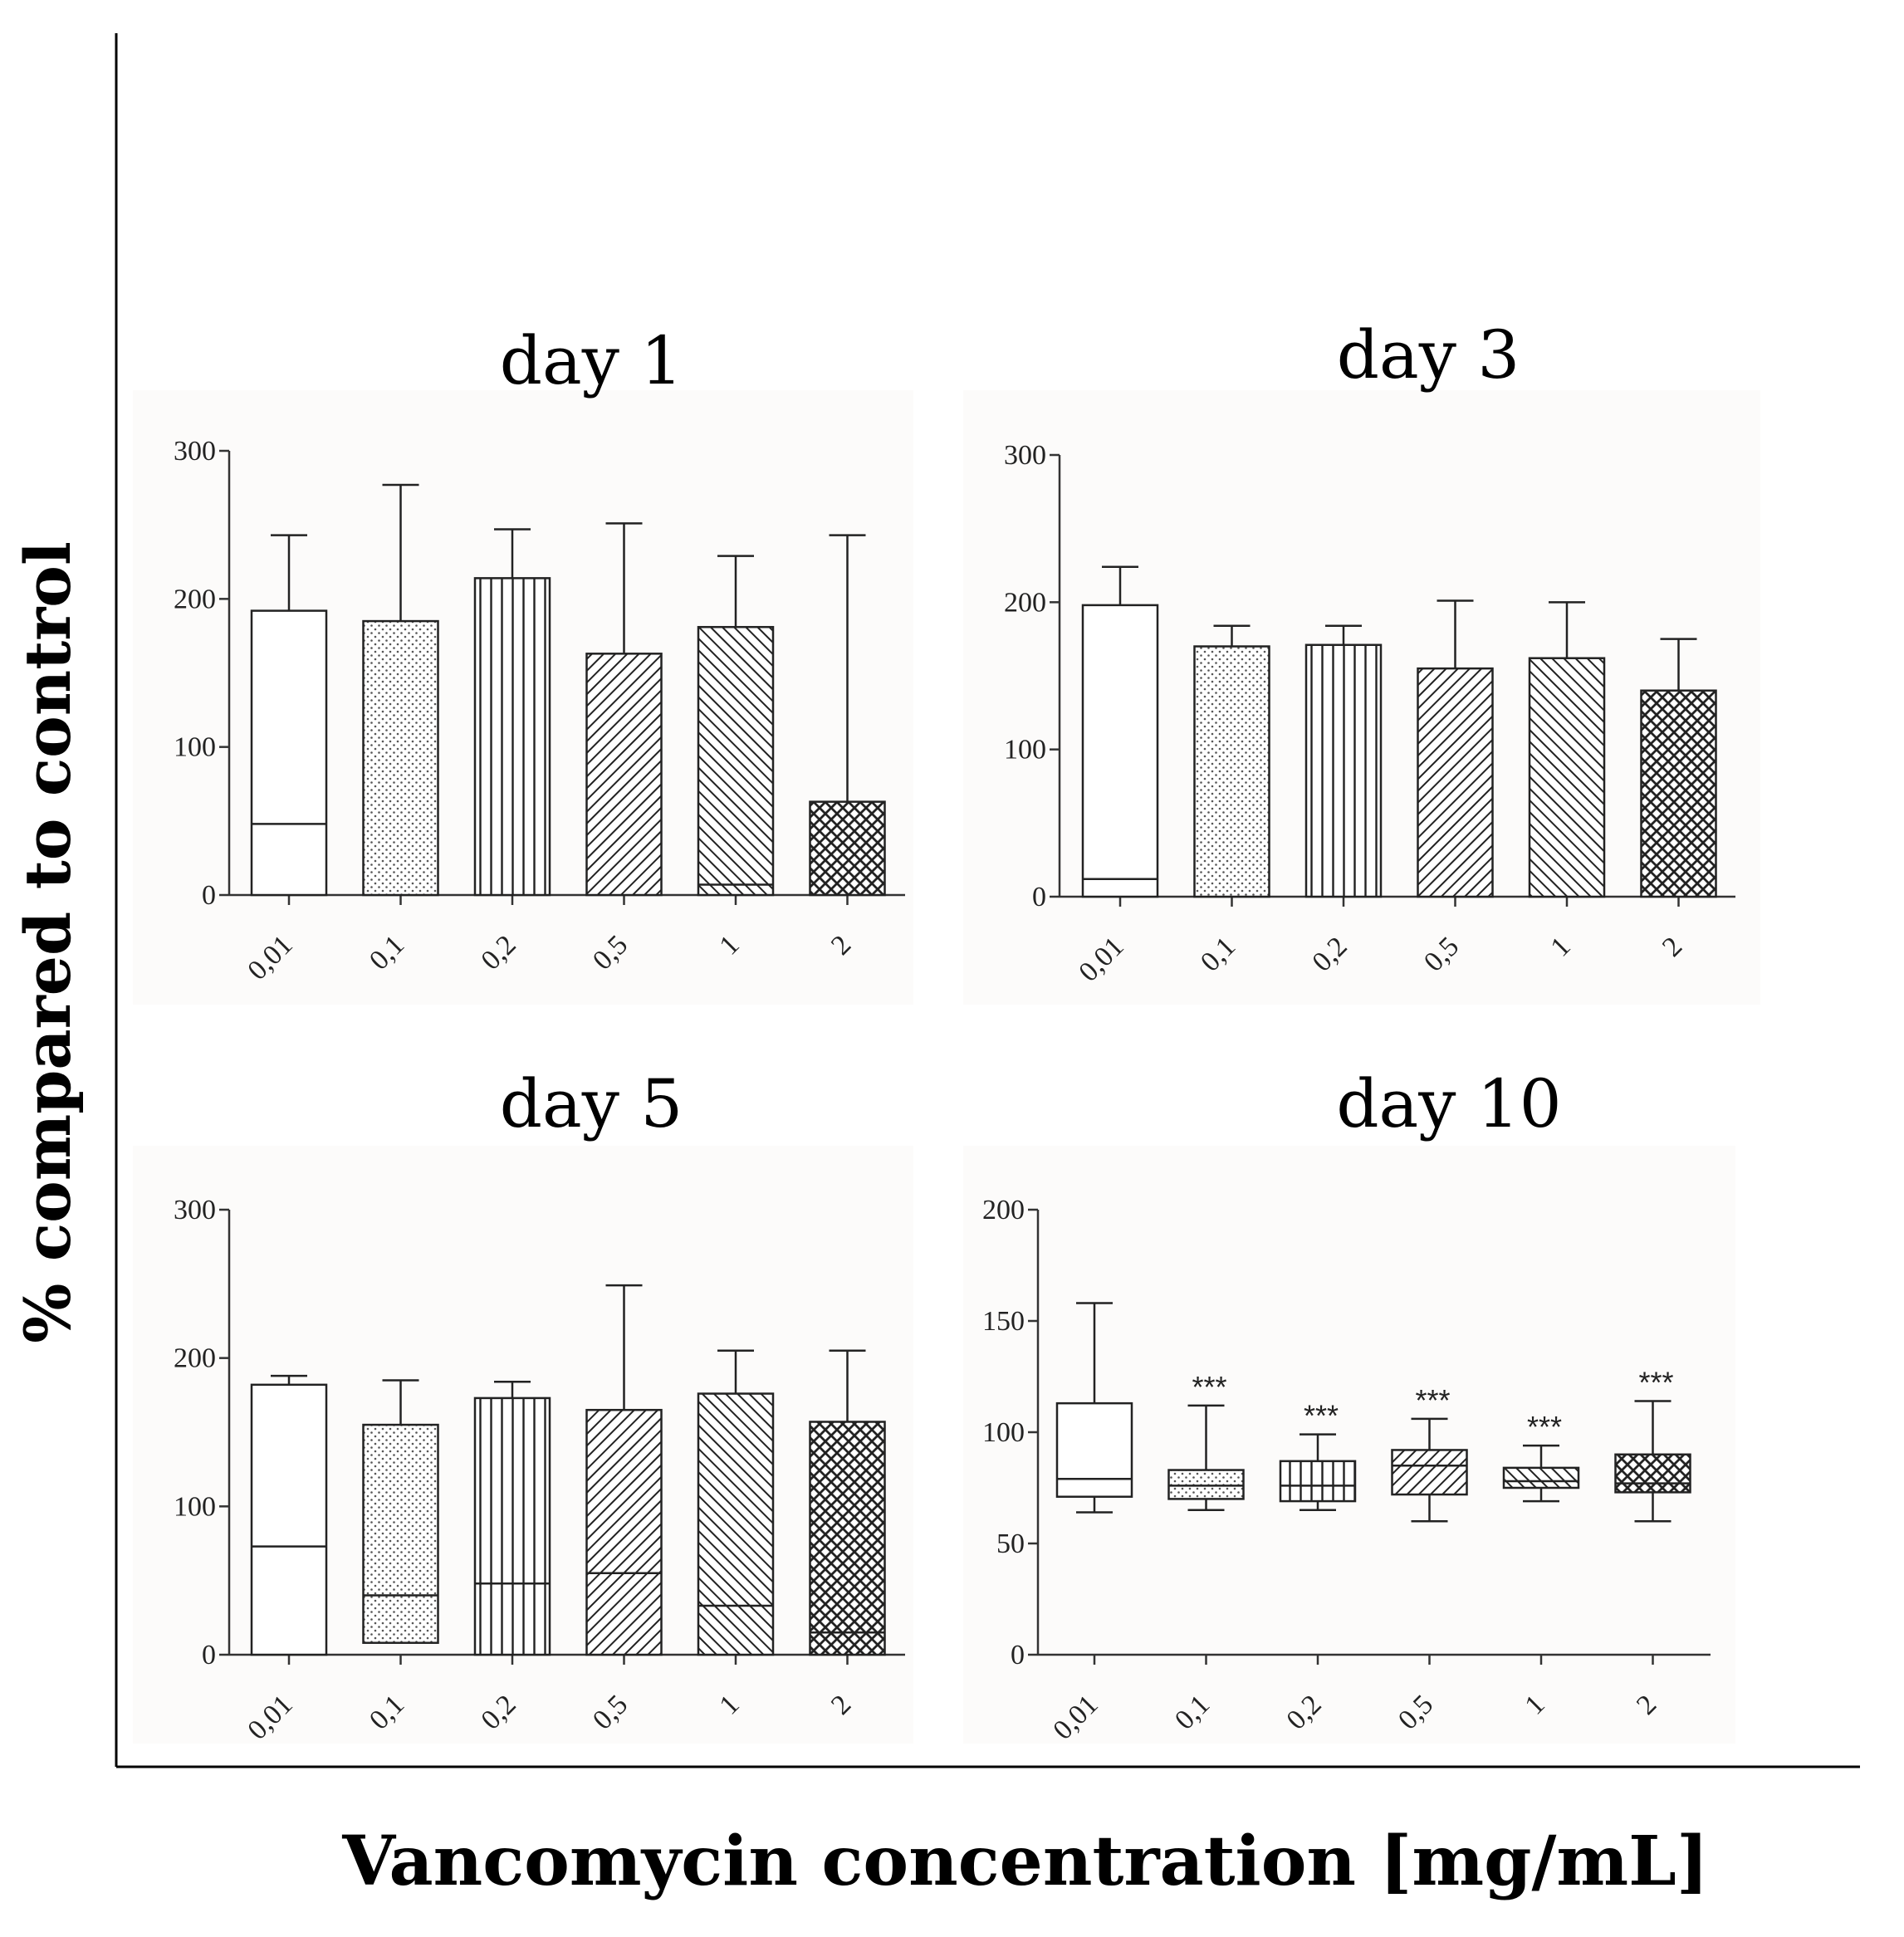 The height and width of the screenshot is (1937, 1904). I want to click on y-tick-label: 150, so click(1003, 1322).